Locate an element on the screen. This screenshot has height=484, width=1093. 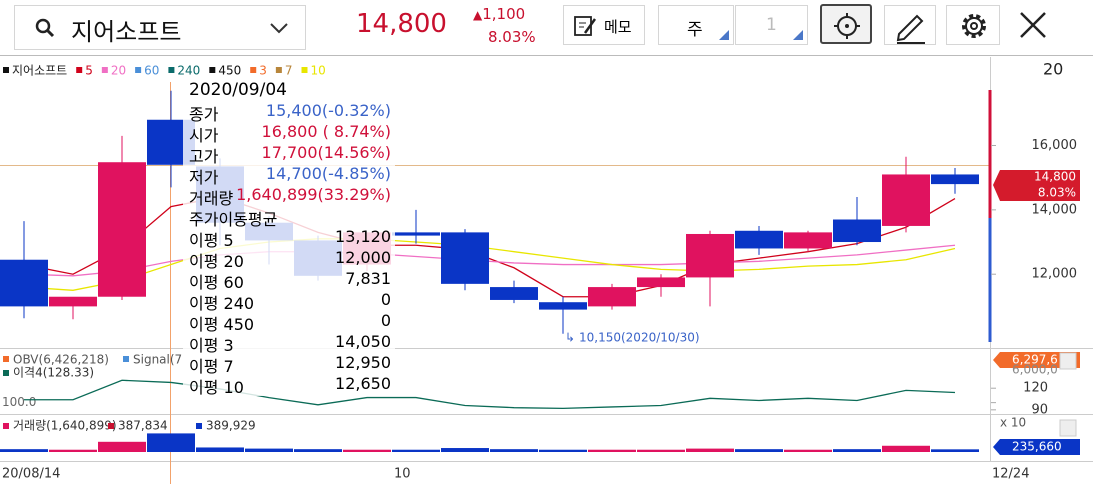
crosshair-button is located at coordinates (846, 24).